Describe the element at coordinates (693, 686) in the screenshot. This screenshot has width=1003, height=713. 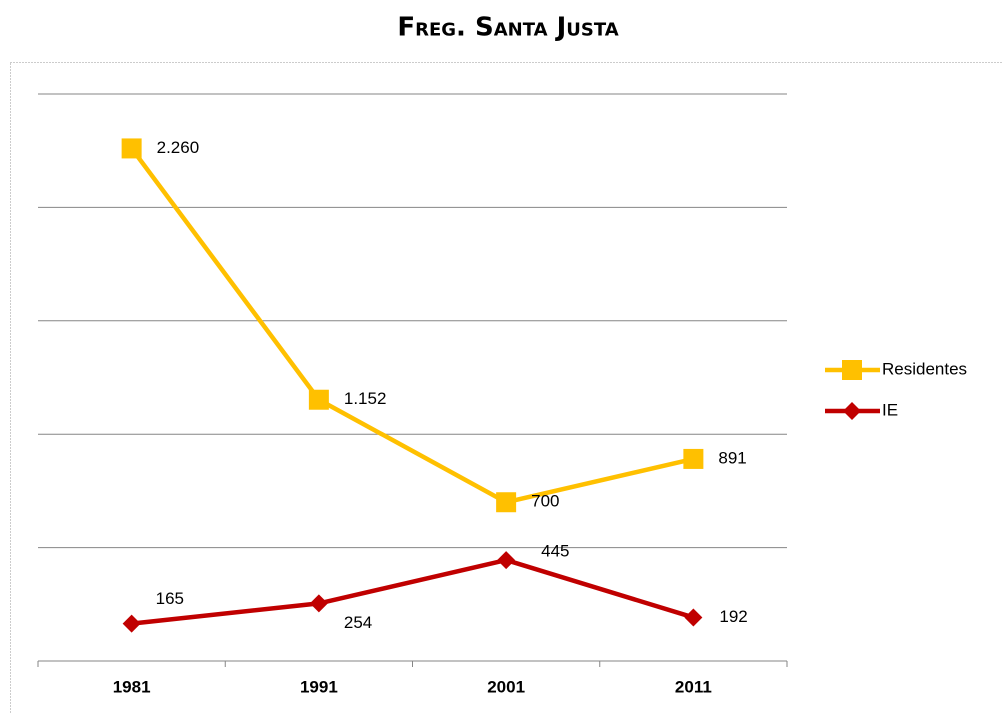
I see `x-tick-label: 2011` at that location.